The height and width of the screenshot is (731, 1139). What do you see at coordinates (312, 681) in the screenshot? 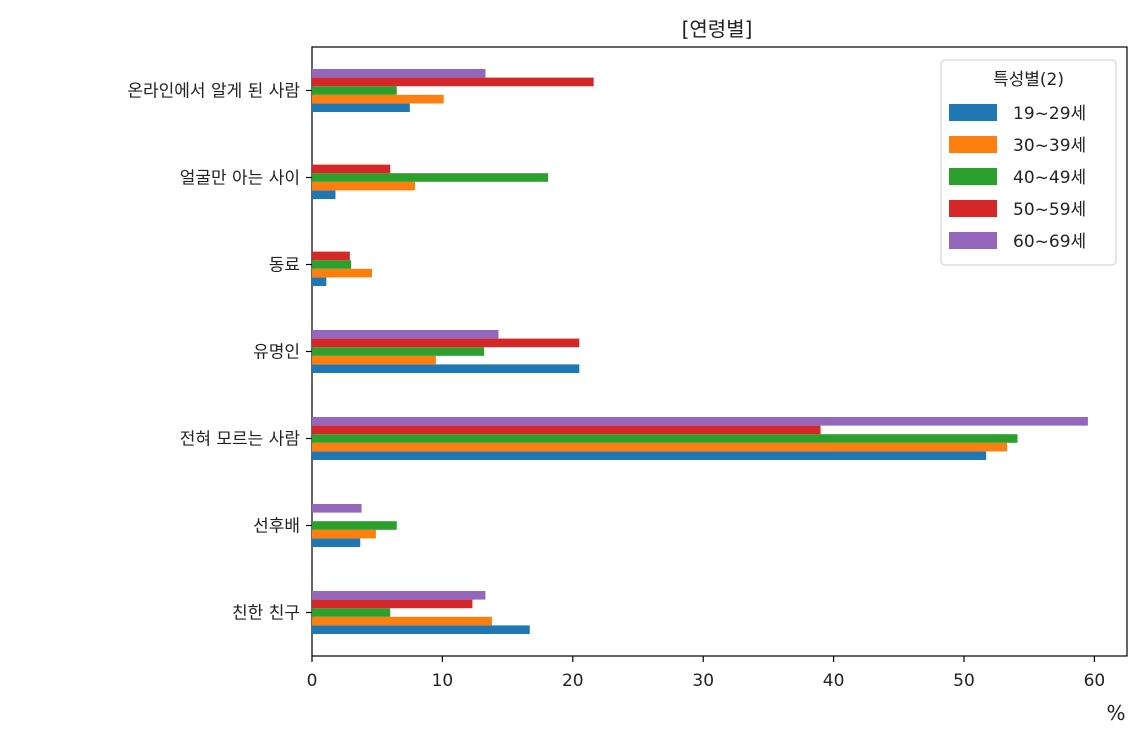
I see `x-tick-label: 0` at bounding box center [312, 681].